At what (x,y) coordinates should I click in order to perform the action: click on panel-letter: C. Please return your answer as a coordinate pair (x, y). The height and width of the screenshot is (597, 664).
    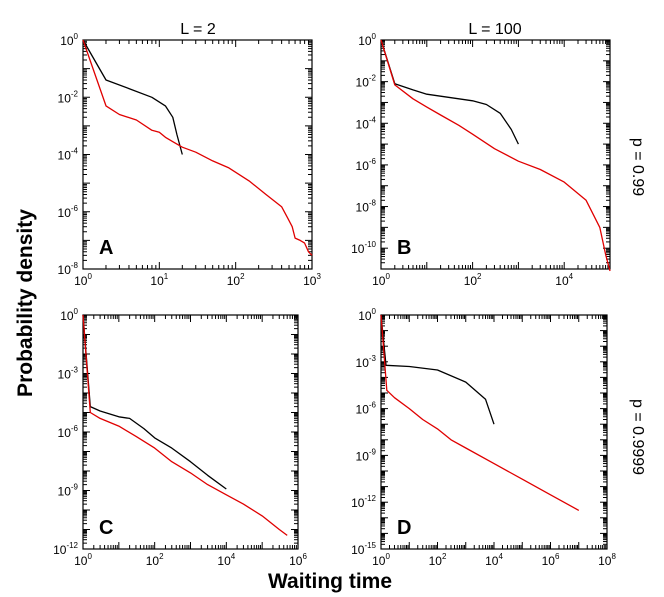
    Looking at the image, I should click on (106, 528).